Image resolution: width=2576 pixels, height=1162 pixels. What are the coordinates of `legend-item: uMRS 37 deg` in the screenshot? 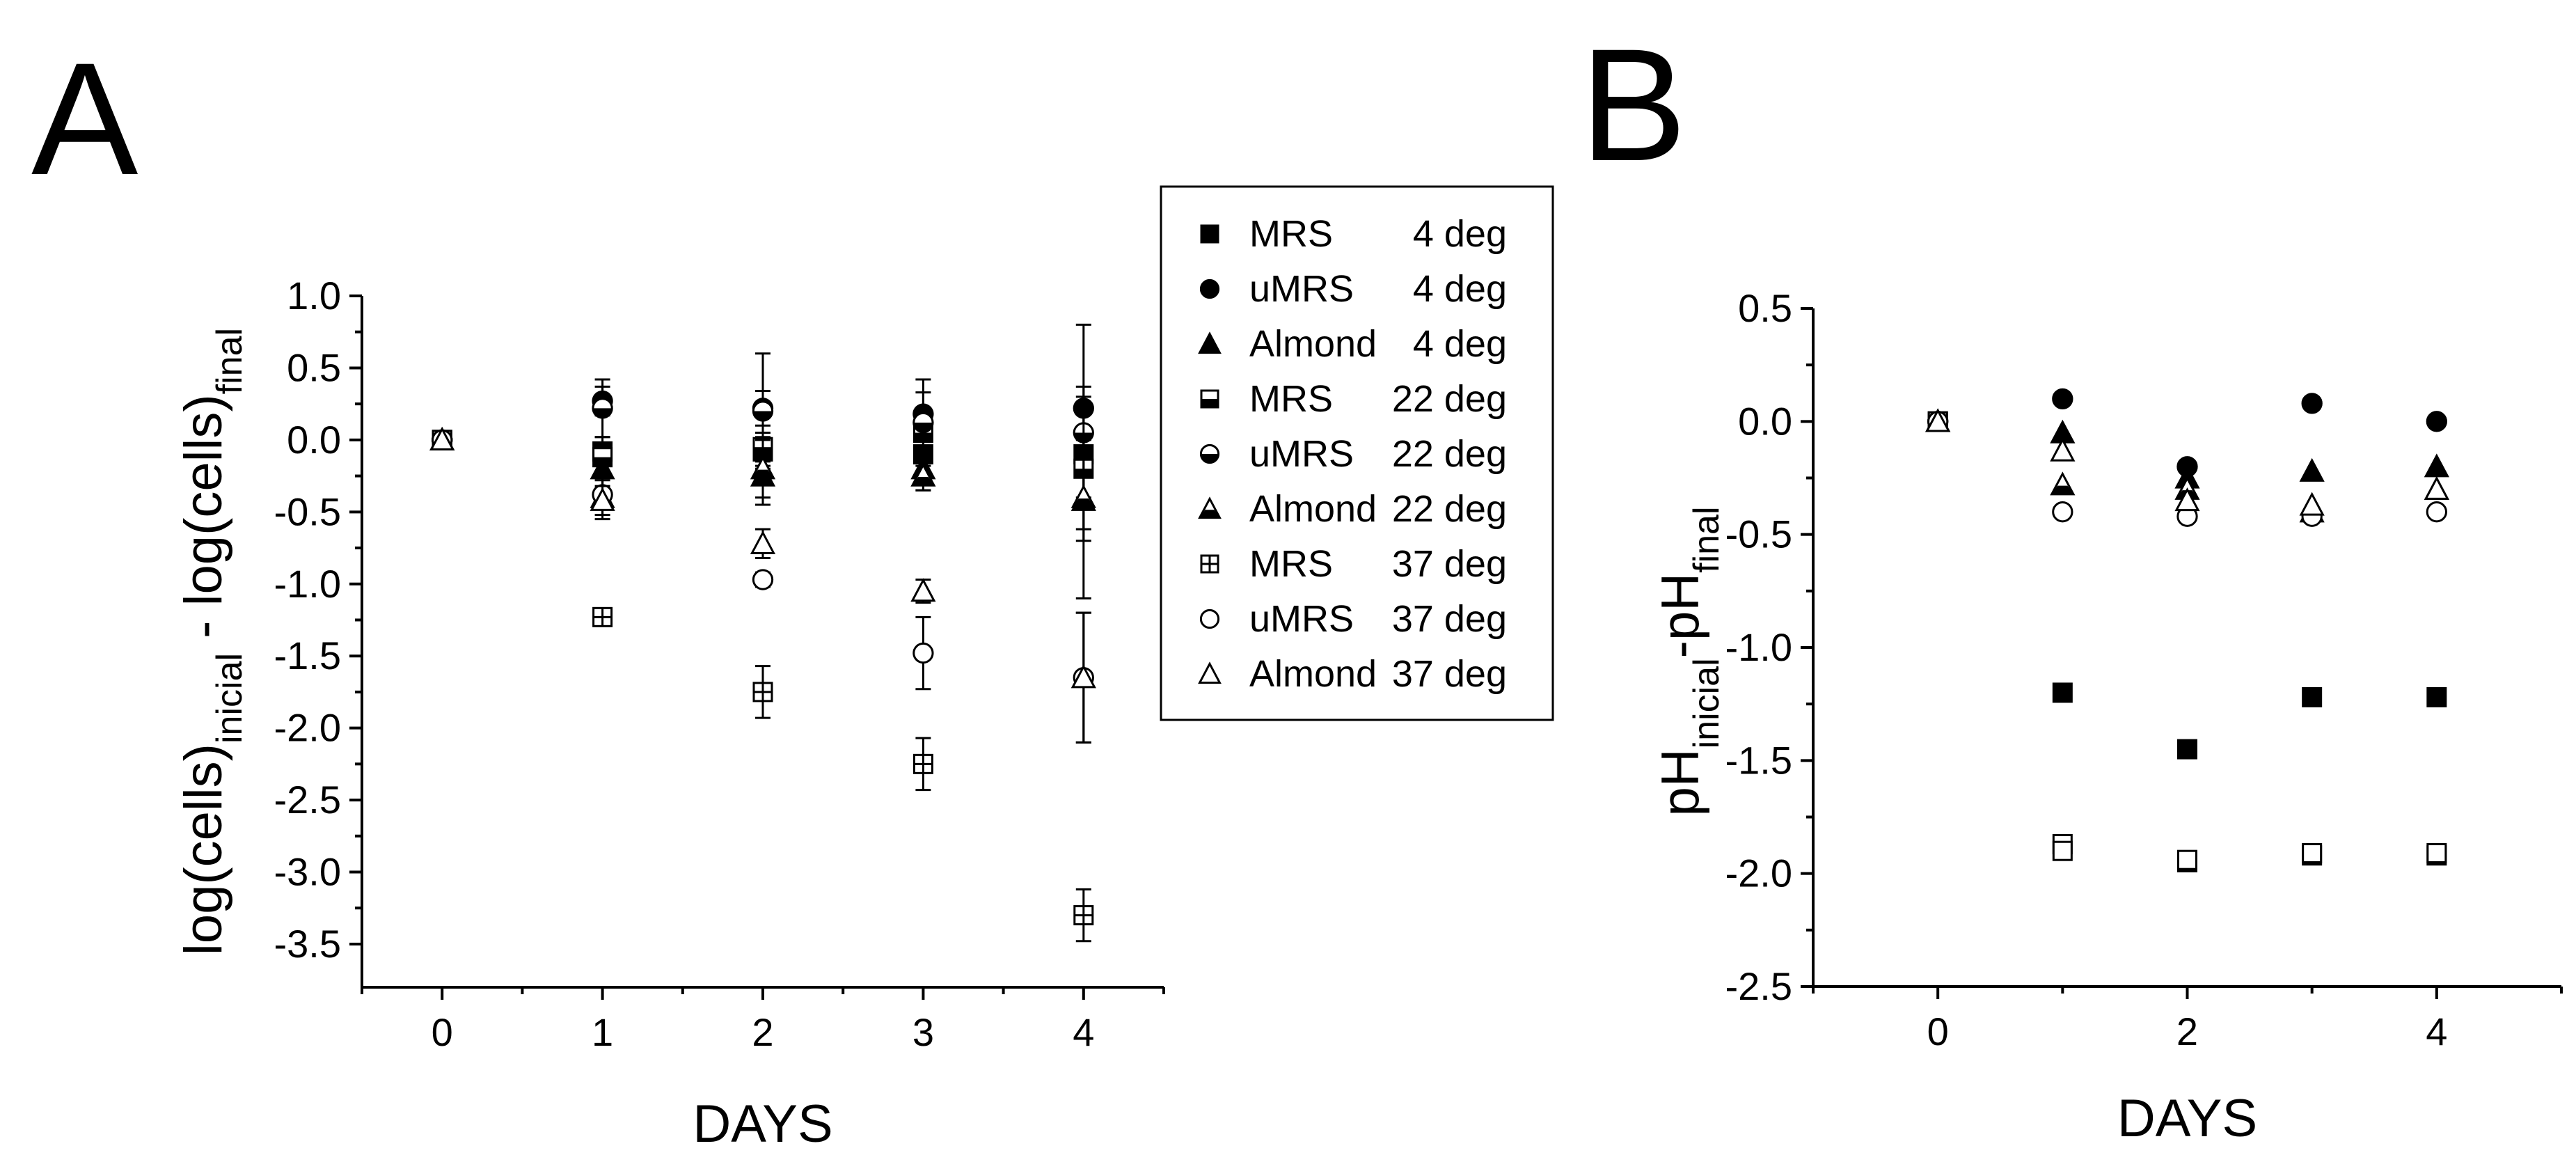 It's located at (1353, 619).